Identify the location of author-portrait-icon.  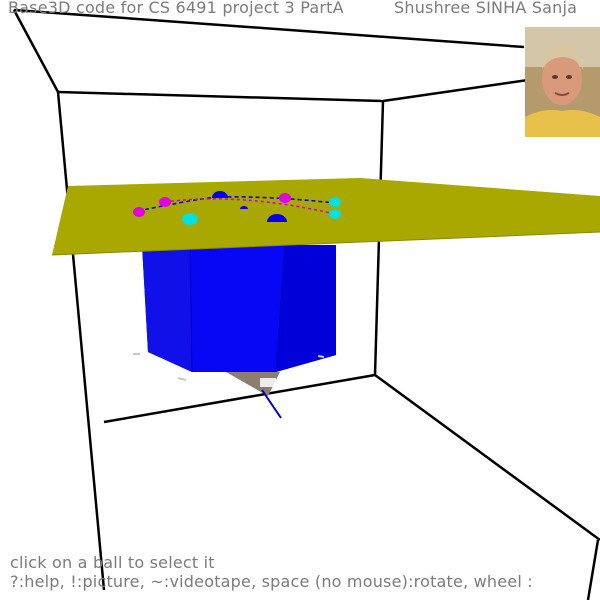
(562, 82).